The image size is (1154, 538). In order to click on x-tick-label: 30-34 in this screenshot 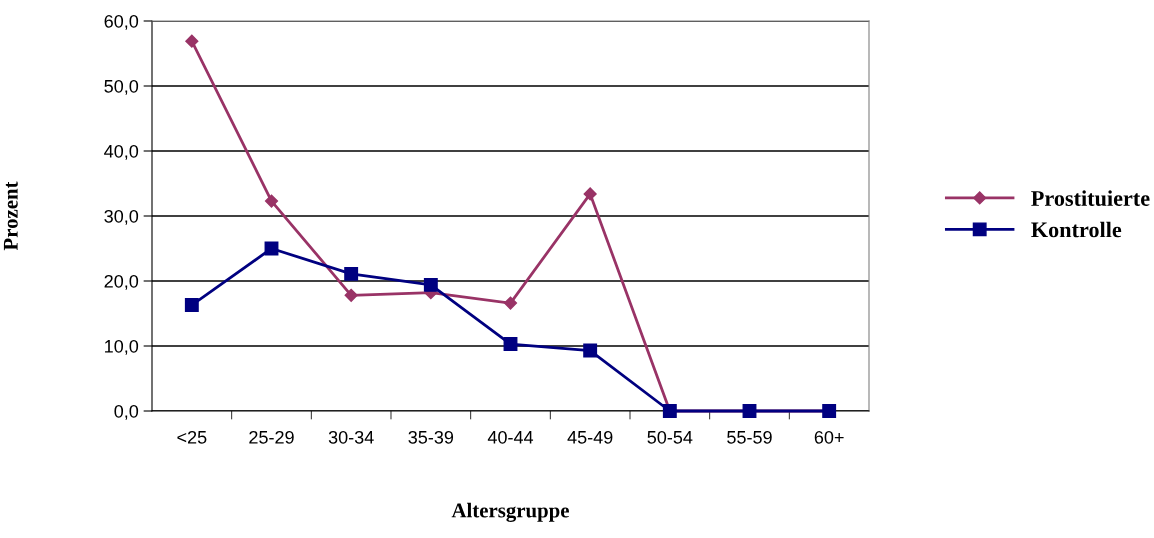, I will do `click(351, 437)`.